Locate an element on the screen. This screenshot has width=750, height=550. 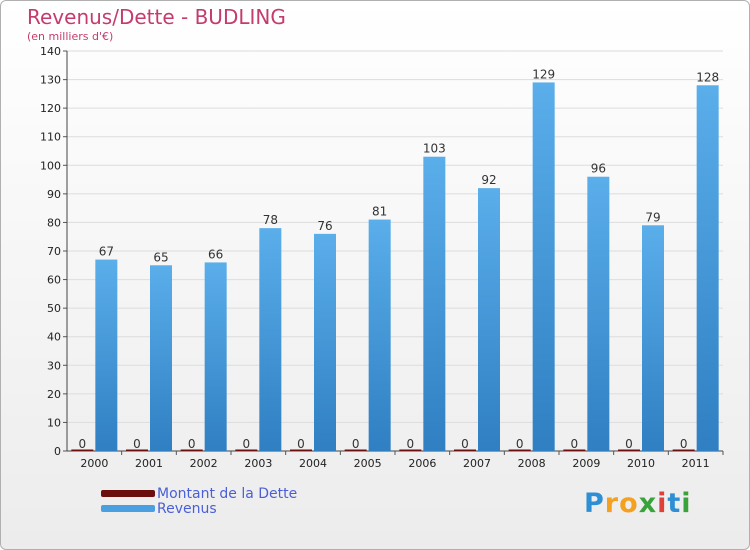
data-label-revenue-2002: 66 is located at coordinates (215, 254).